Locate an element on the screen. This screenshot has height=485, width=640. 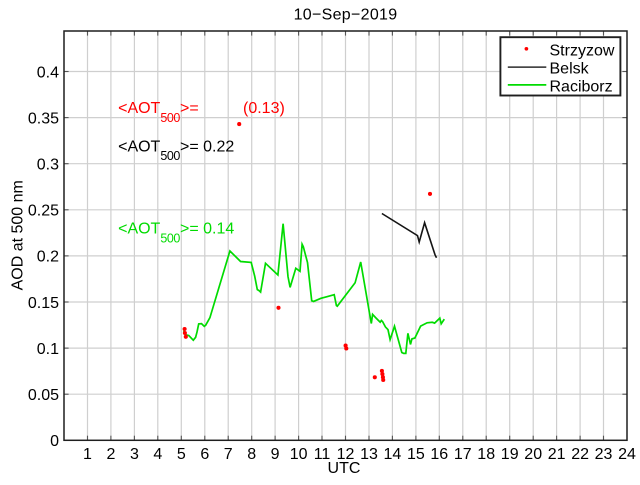
svg-text: 6 is located at coordinates (204, 454).